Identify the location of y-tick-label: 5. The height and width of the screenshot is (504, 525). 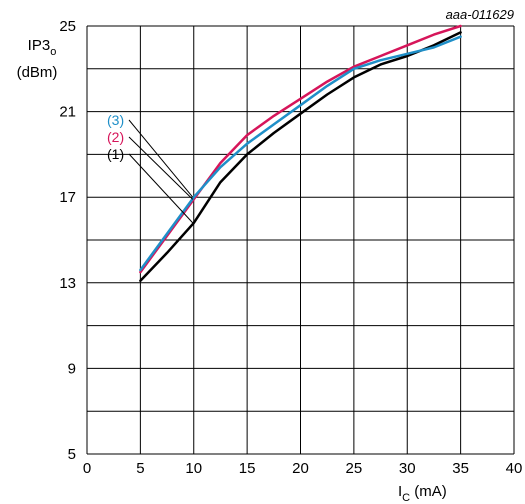
(72, 454).